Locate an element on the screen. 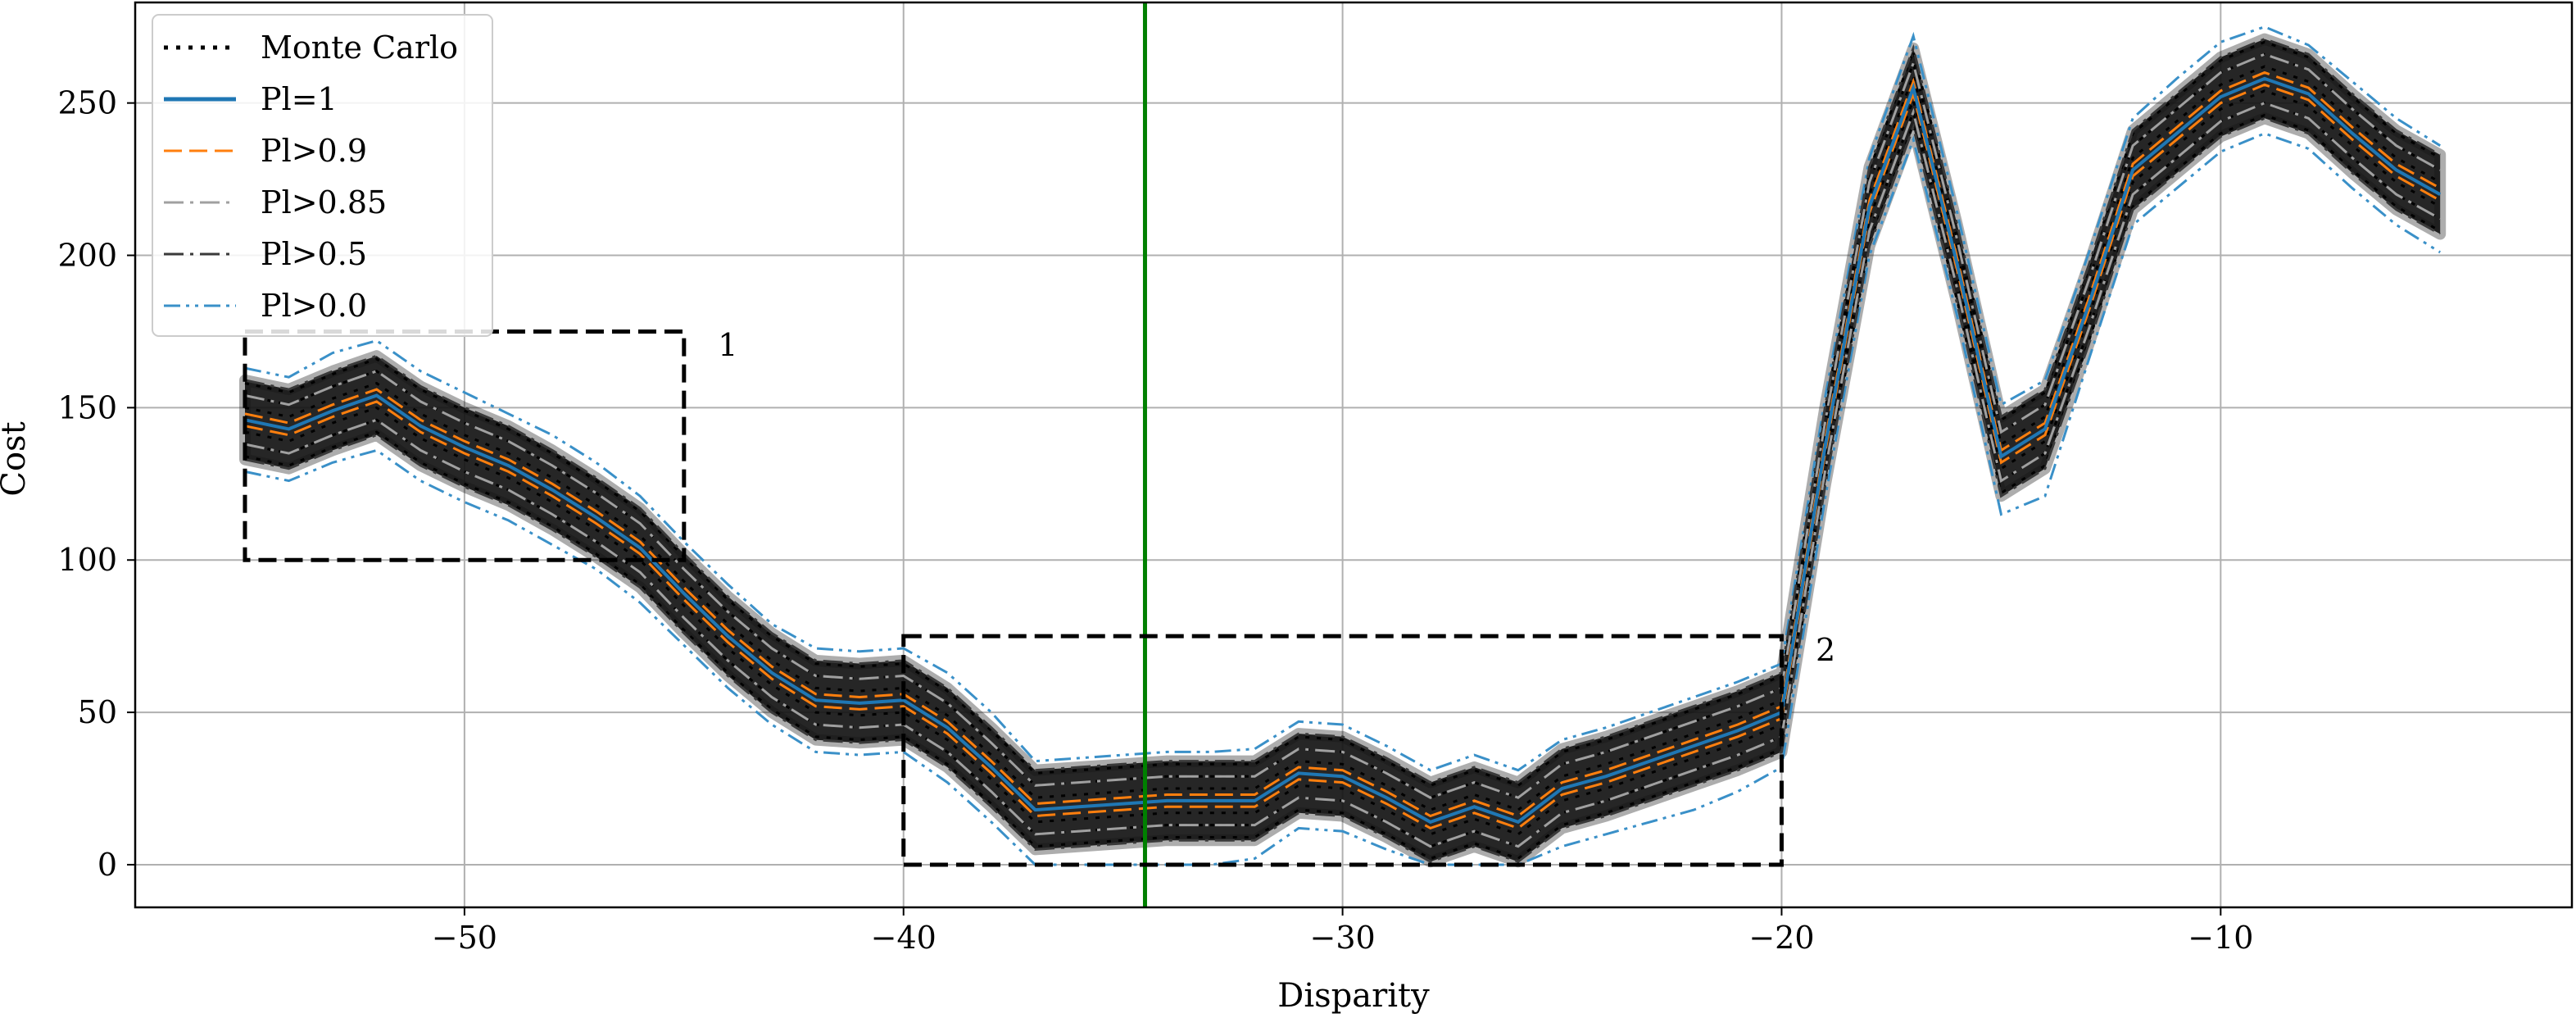 The height and width of the screenshot is (1018, 2576). y-tick-label: 150 is located at coordinates (87, 407).